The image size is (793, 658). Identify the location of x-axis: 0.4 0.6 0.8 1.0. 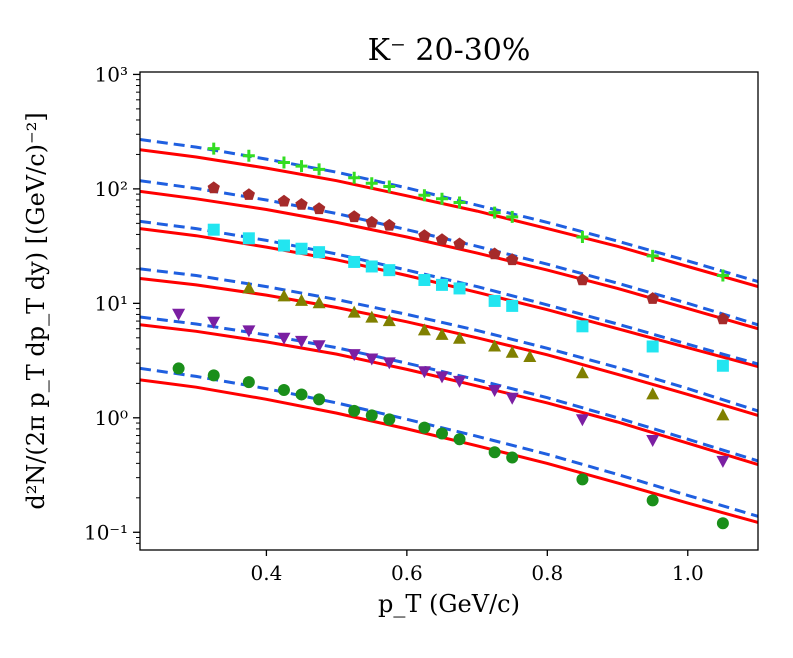
(477, 567).